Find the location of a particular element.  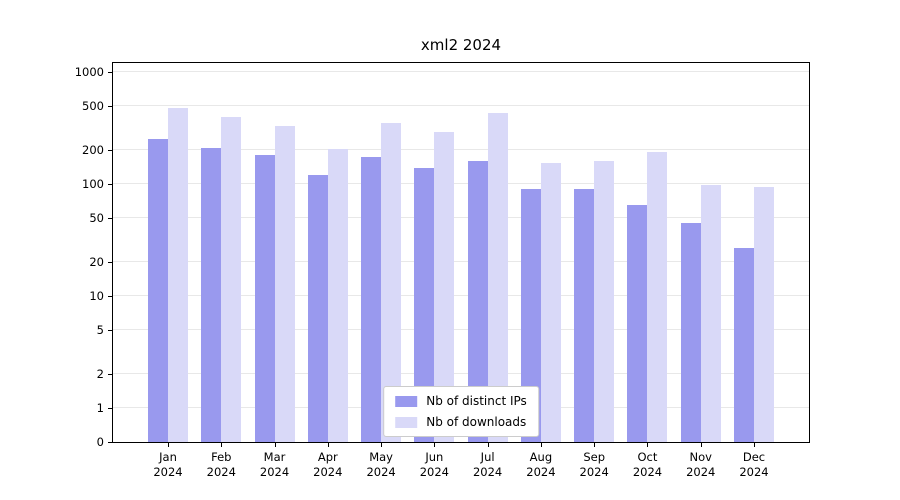

legend-swatch-distinct-ips is located at coordinates (406, 401).